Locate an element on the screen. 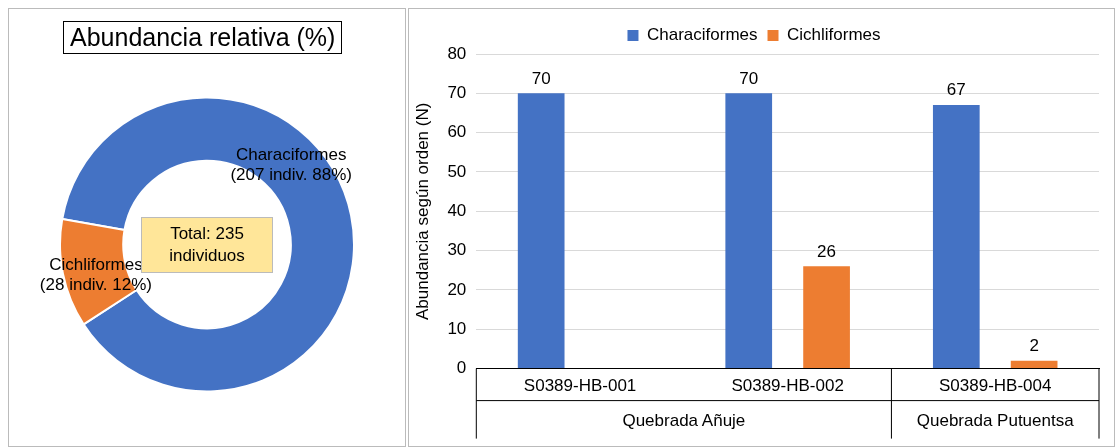  y-axis-title: Abundancia según orden (N) is located at coordinates (422, 211).